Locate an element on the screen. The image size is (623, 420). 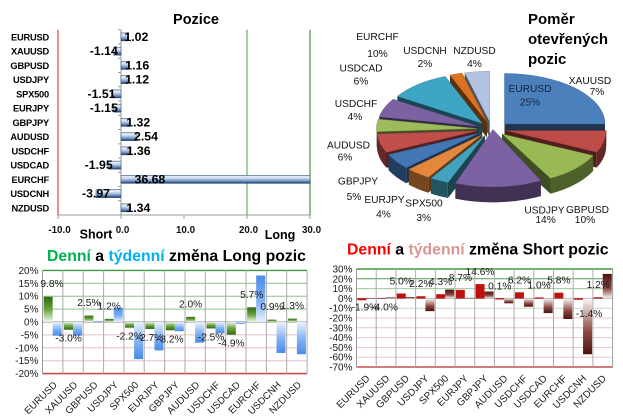
svg-text: AUDUSD is located at coordinates (29, 137).